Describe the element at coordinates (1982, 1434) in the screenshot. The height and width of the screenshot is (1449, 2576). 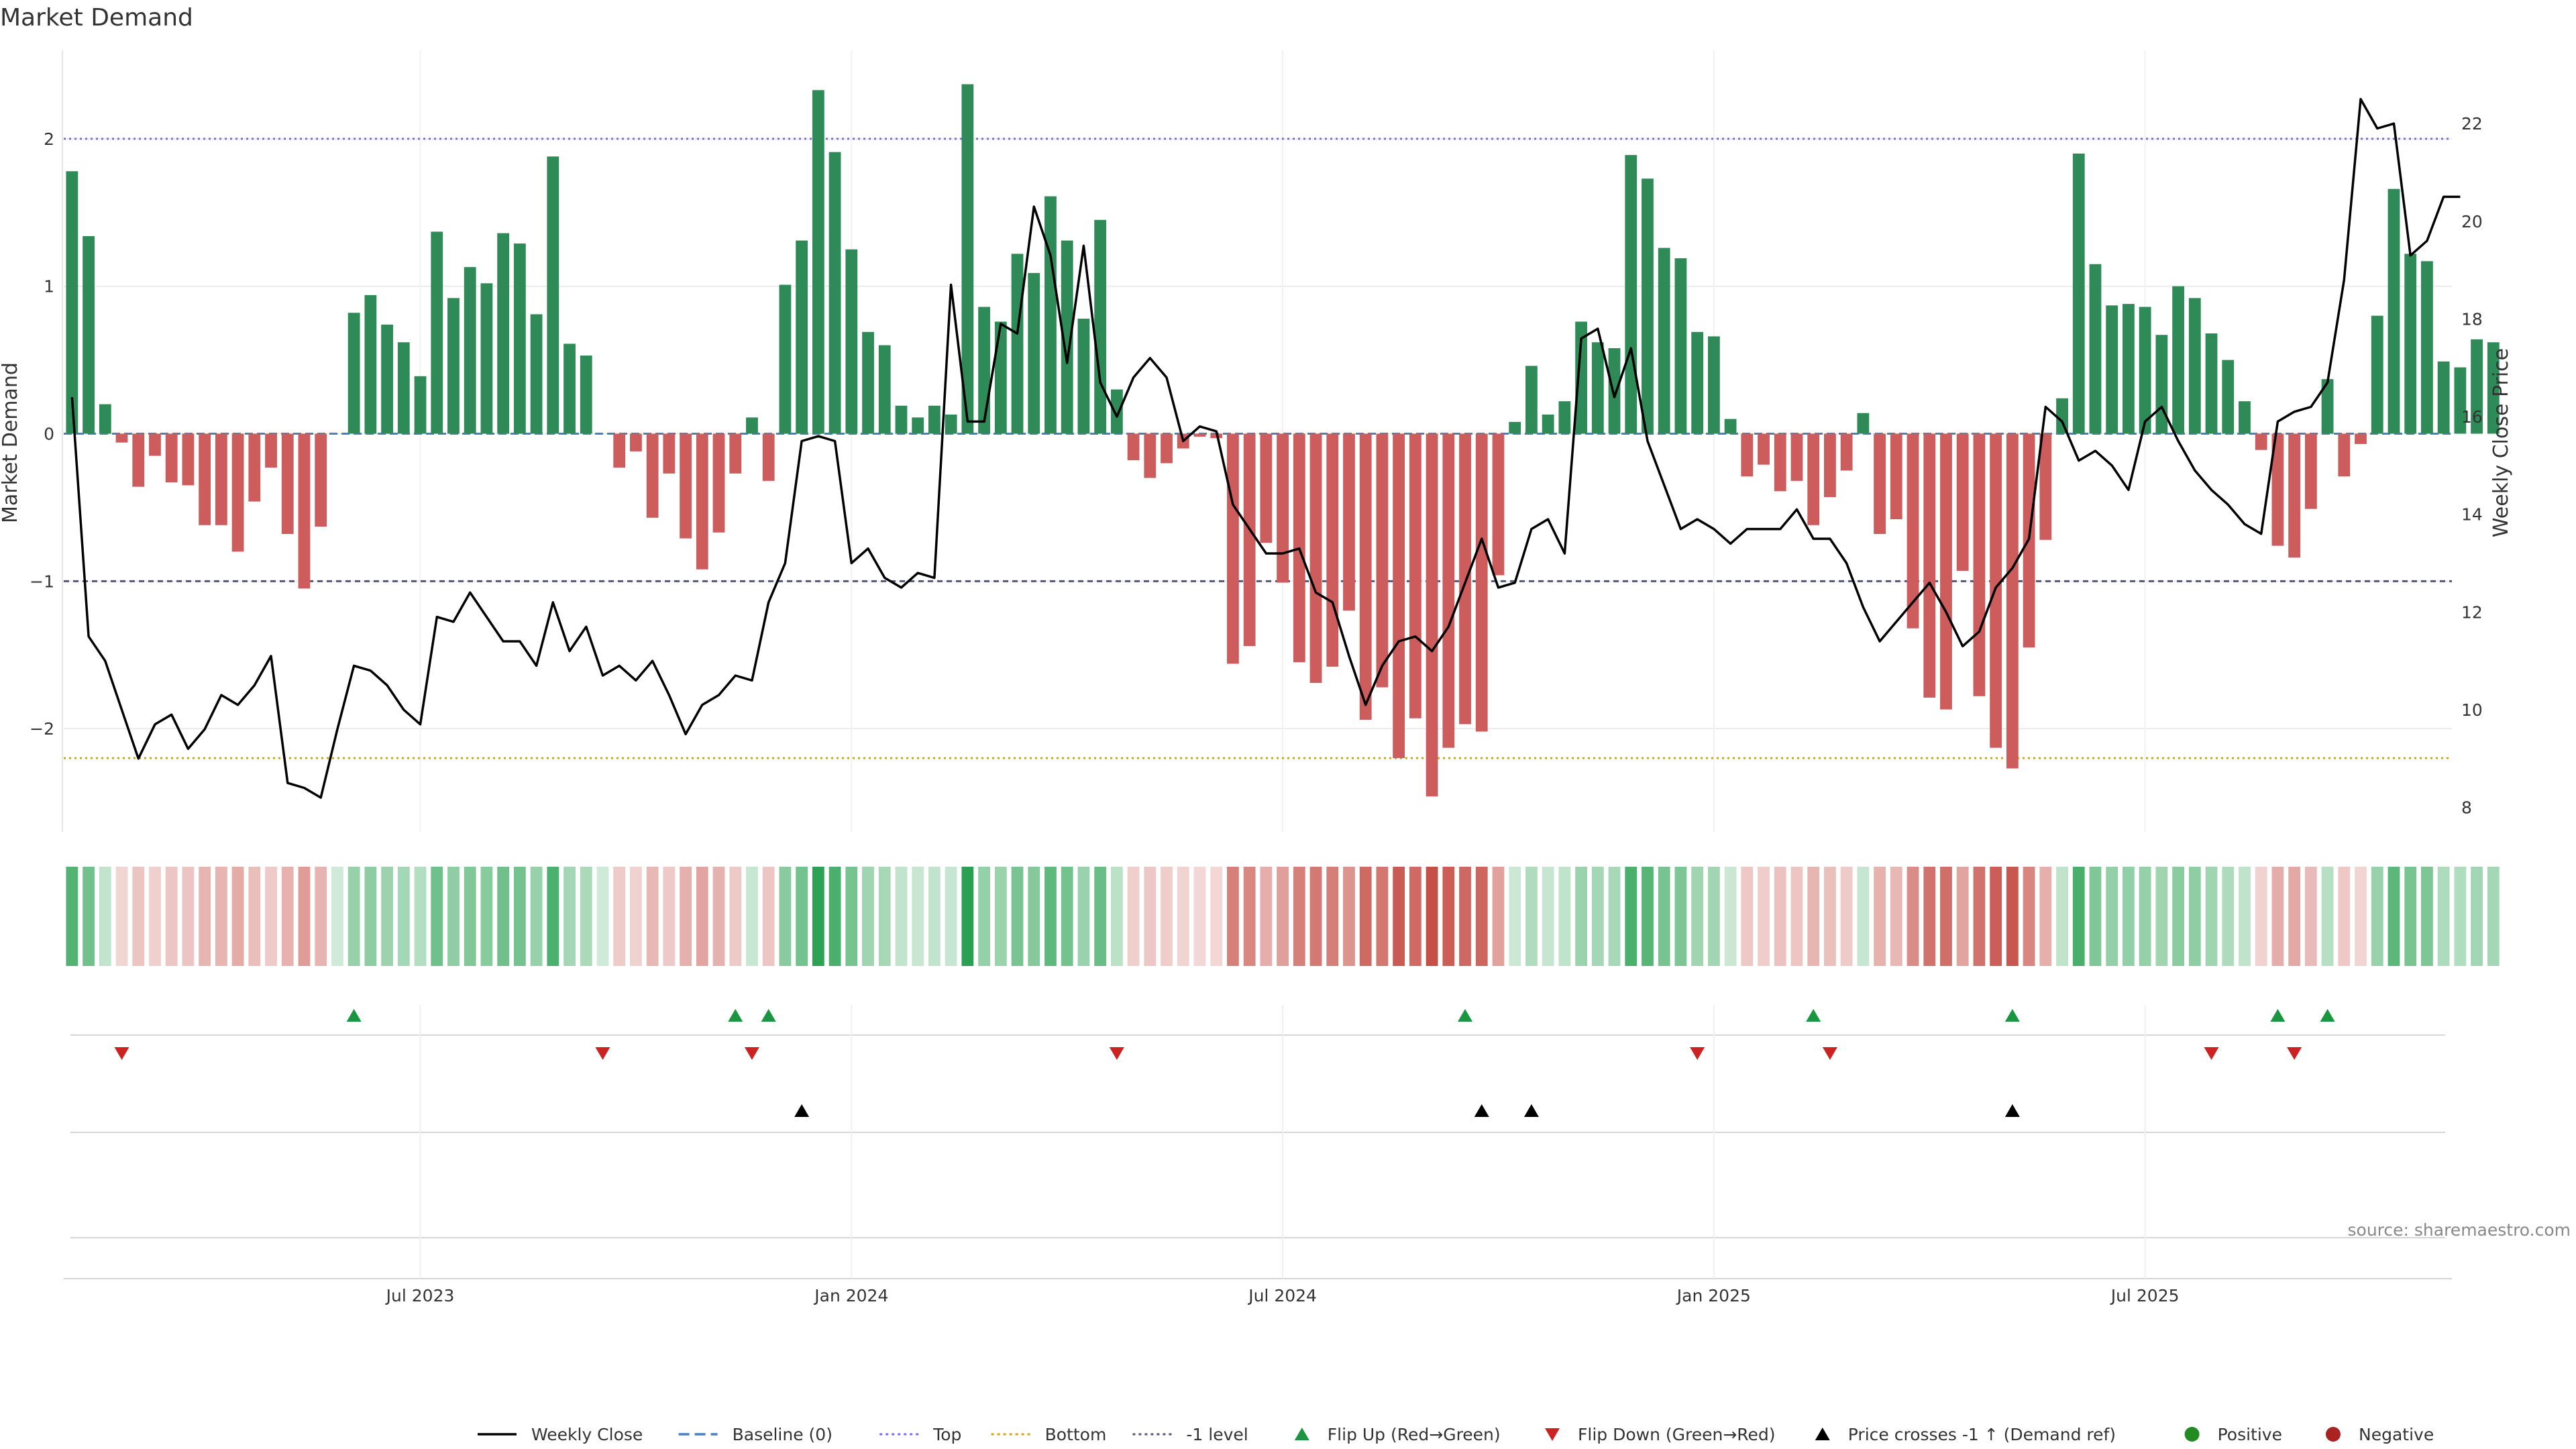
I see `legend-label: Price crosses -1 ↑ (Demand ref)` at that location.